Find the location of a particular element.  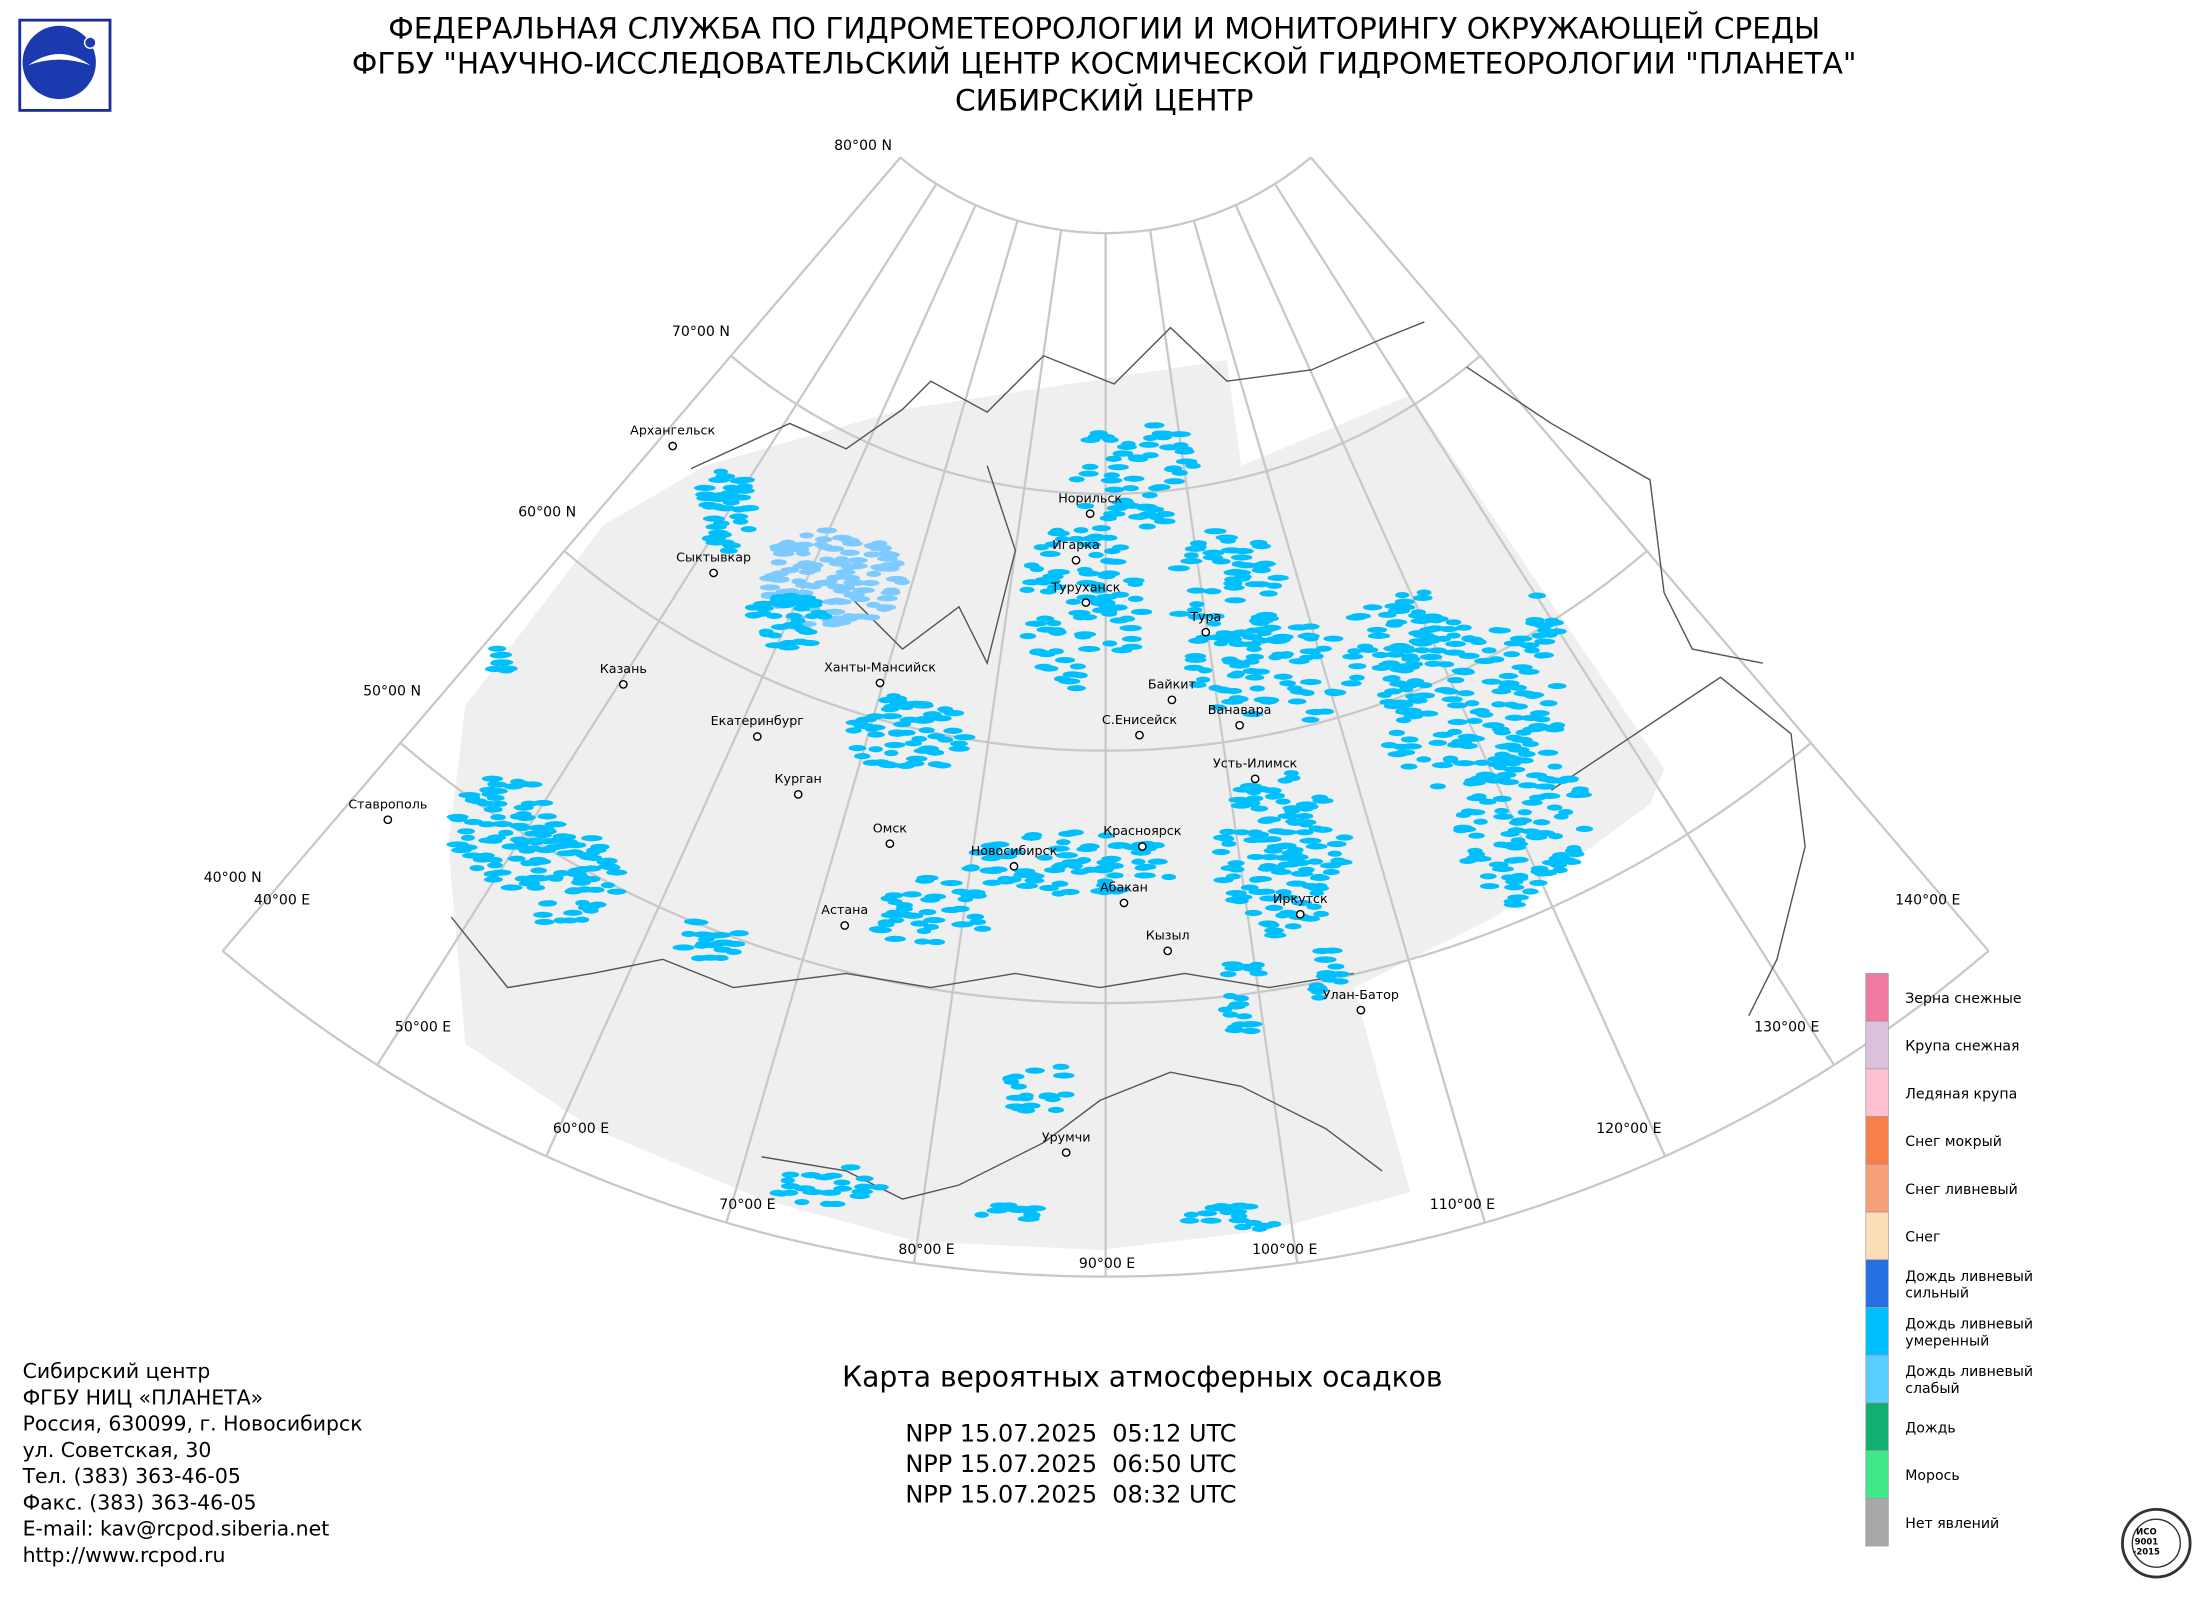

address-line: ул. Советская, 30 is located at coordinates (117, 1450).